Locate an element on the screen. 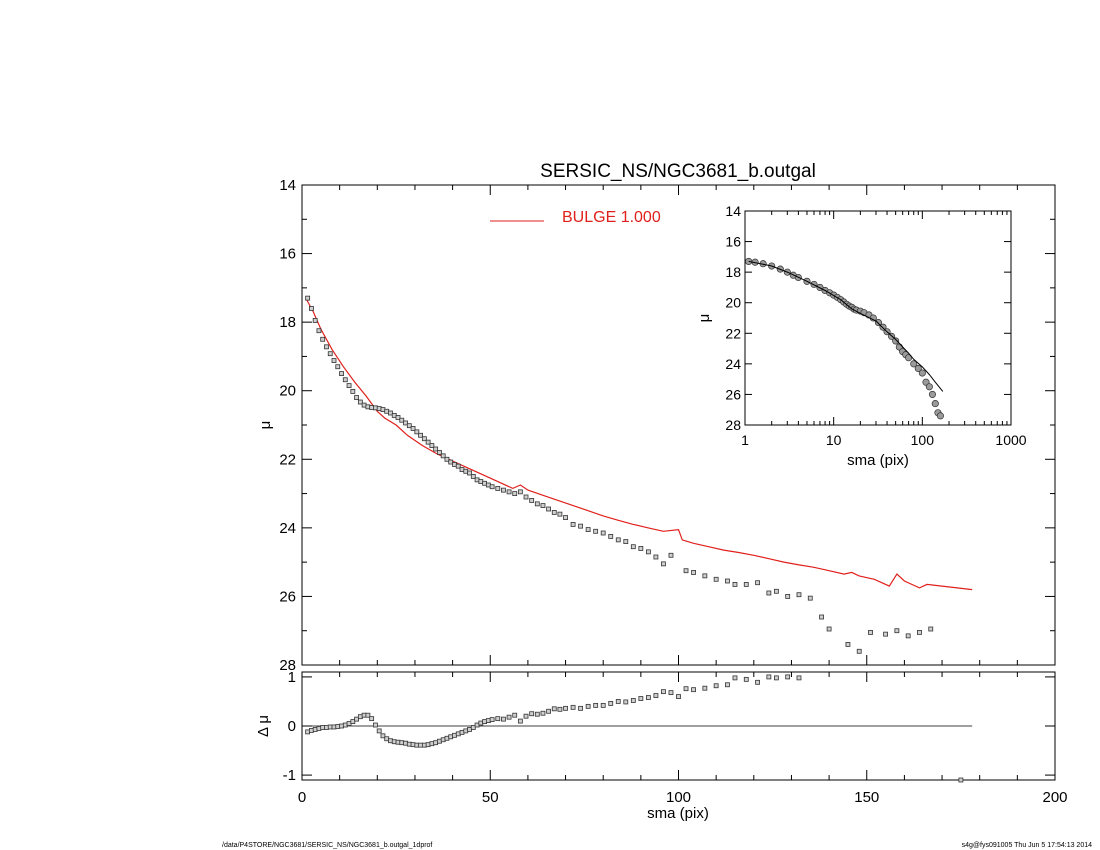  residual-y-ticks: -1 0 1 is located at coordinates (669, 726).